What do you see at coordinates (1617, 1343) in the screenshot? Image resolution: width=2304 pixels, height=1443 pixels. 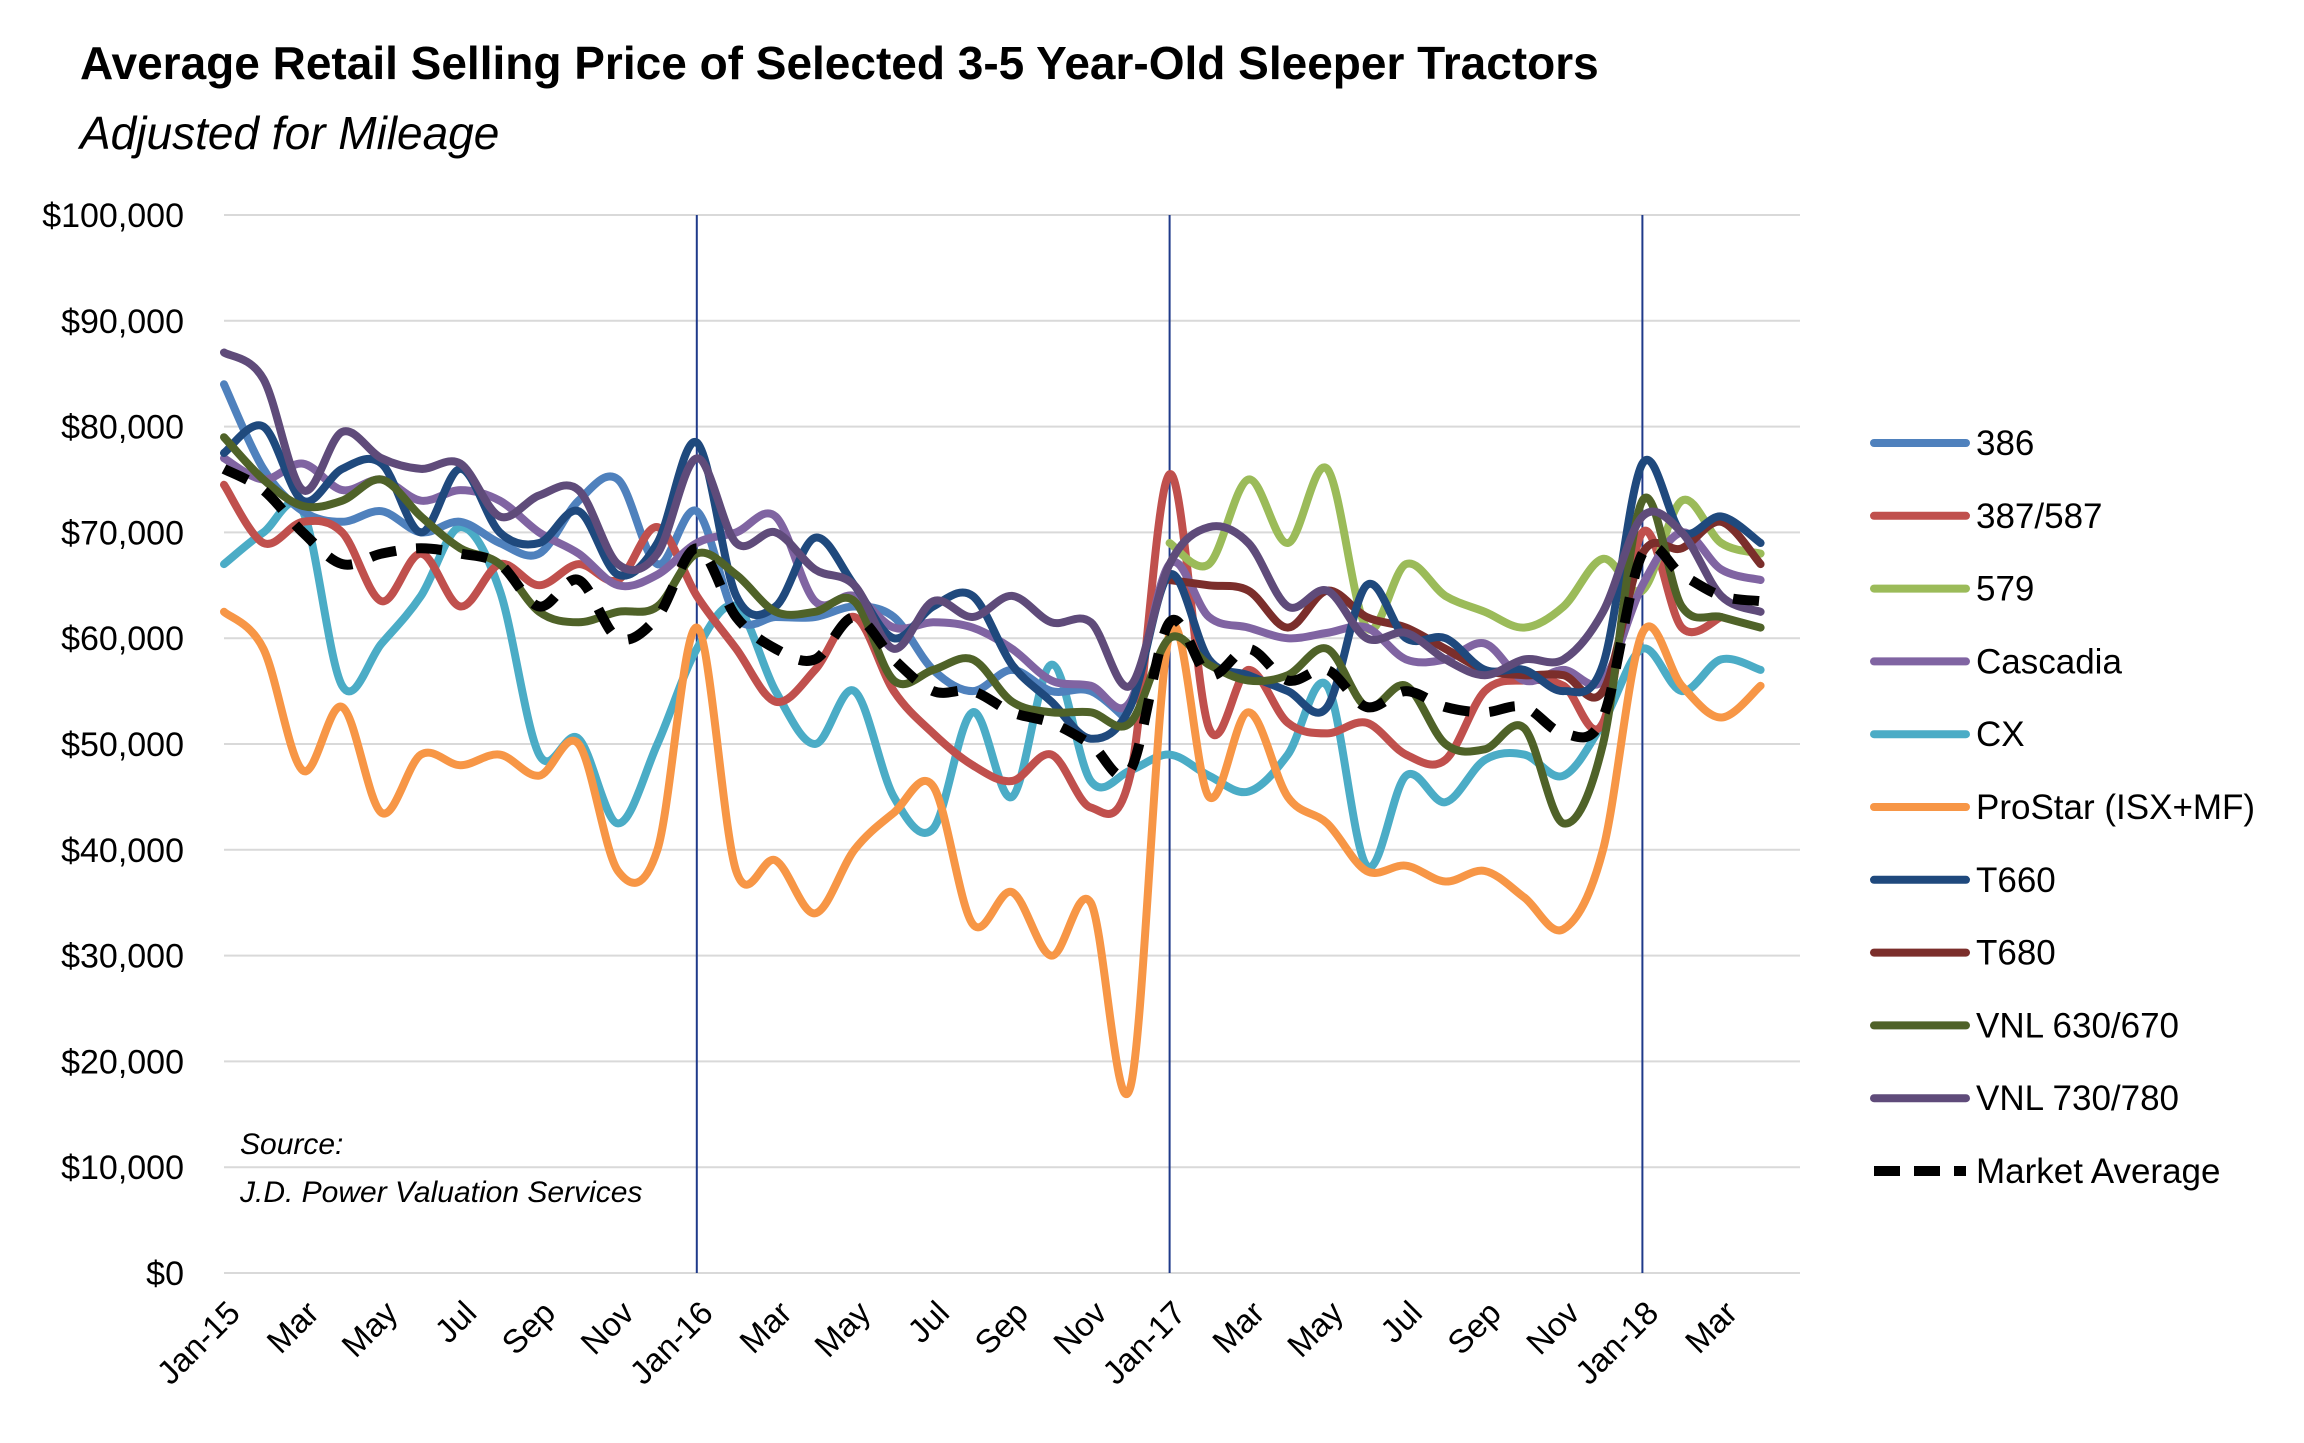 I see `x-tick-label: Jan-18` at bounding box center [1617, 1343].